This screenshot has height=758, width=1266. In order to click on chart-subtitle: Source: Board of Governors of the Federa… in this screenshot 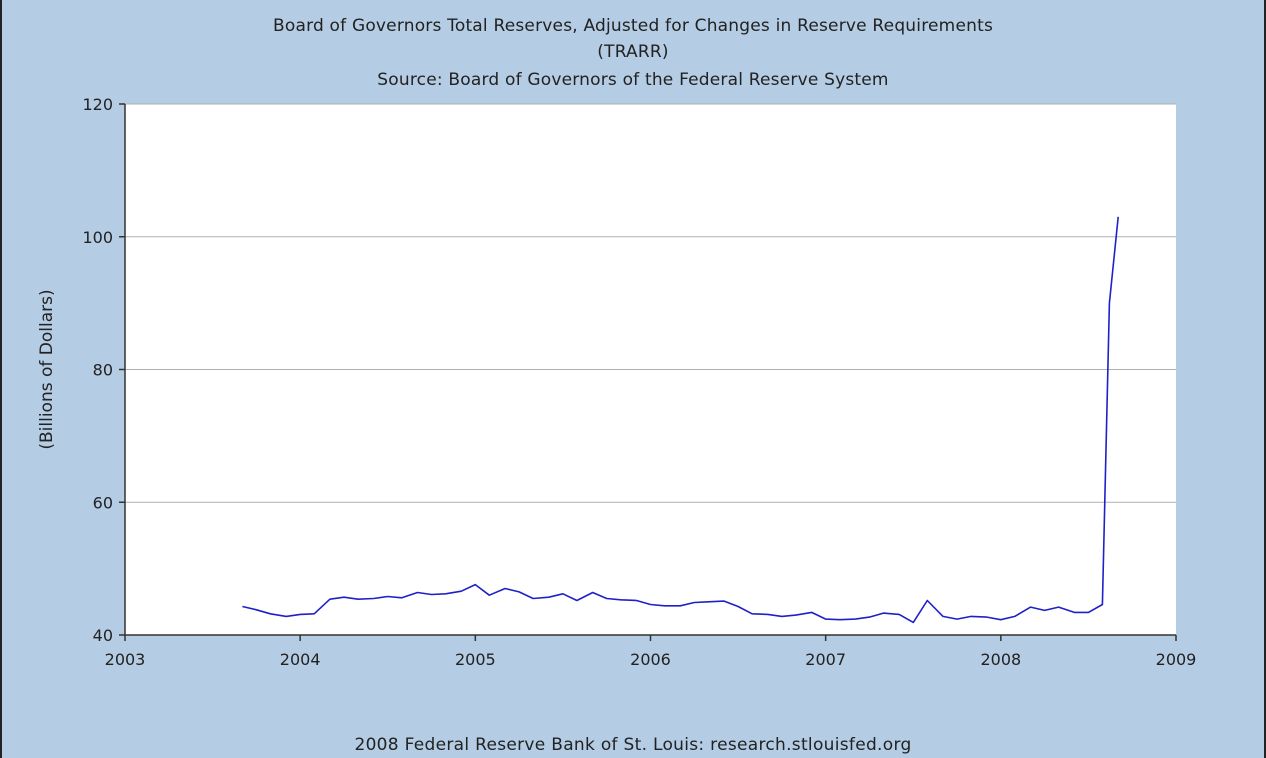, I will do `click(633, 80)`.